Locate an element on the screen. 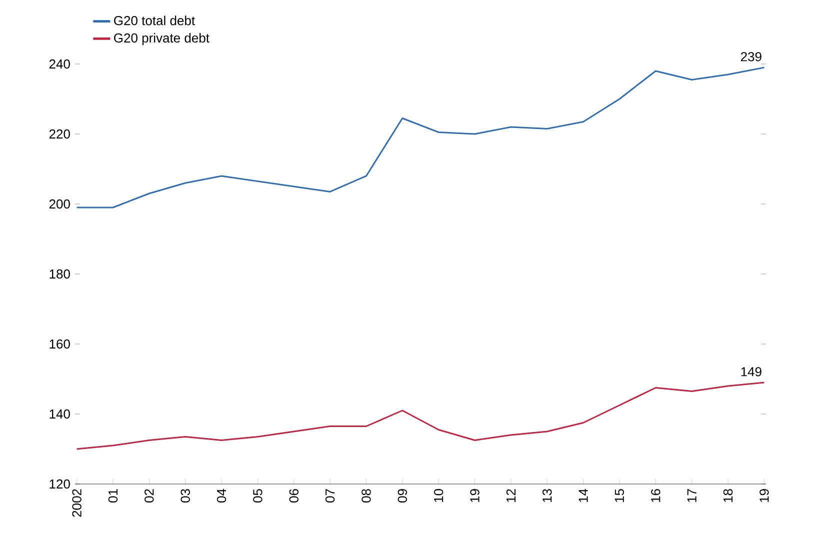 This screenshot has height=542, width=816. x-tick-label: 03 is located at coordinates (185, 495).